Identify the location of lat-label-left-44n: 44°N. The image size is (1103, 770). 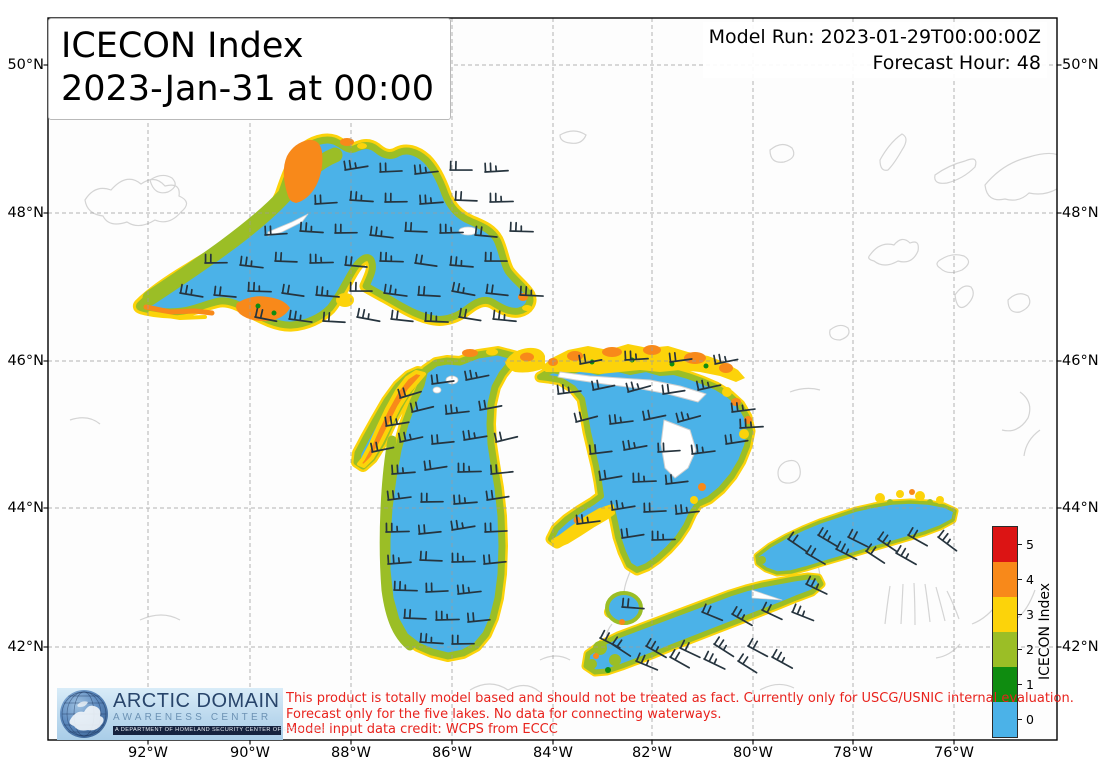
(25, 508).